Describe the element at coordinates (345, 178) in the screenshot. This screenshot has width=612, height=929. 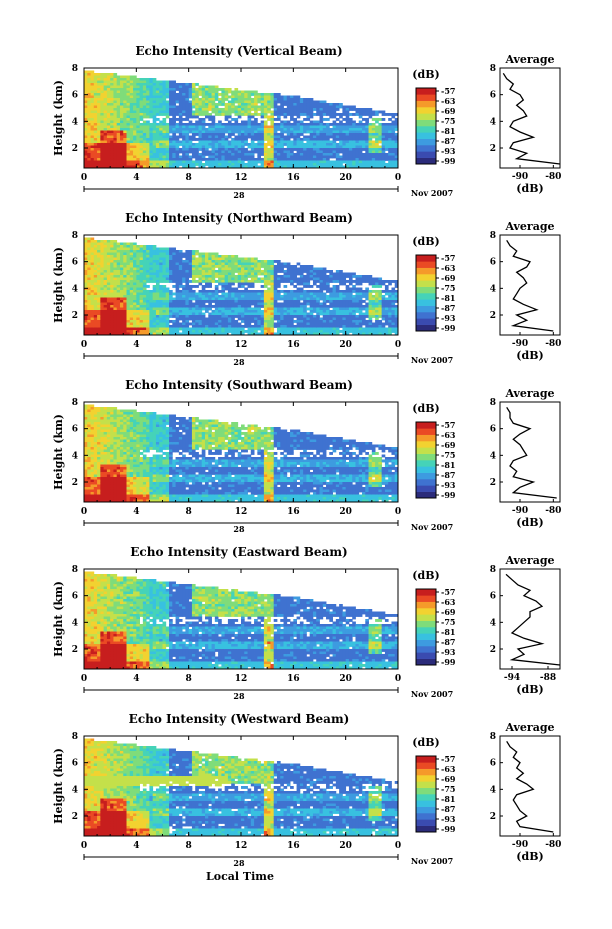
I see `x-tick-label: 20` at that location.